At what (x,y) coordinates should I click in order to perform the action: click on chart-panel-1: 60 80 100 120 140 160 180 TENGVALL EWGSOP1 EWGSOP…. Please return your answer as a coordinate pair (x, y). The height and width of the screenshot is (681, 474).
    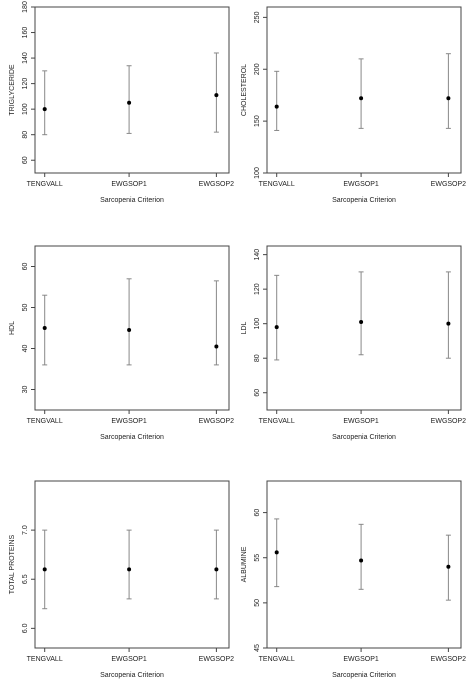
    Looking at the image, I should click on (121, 102).